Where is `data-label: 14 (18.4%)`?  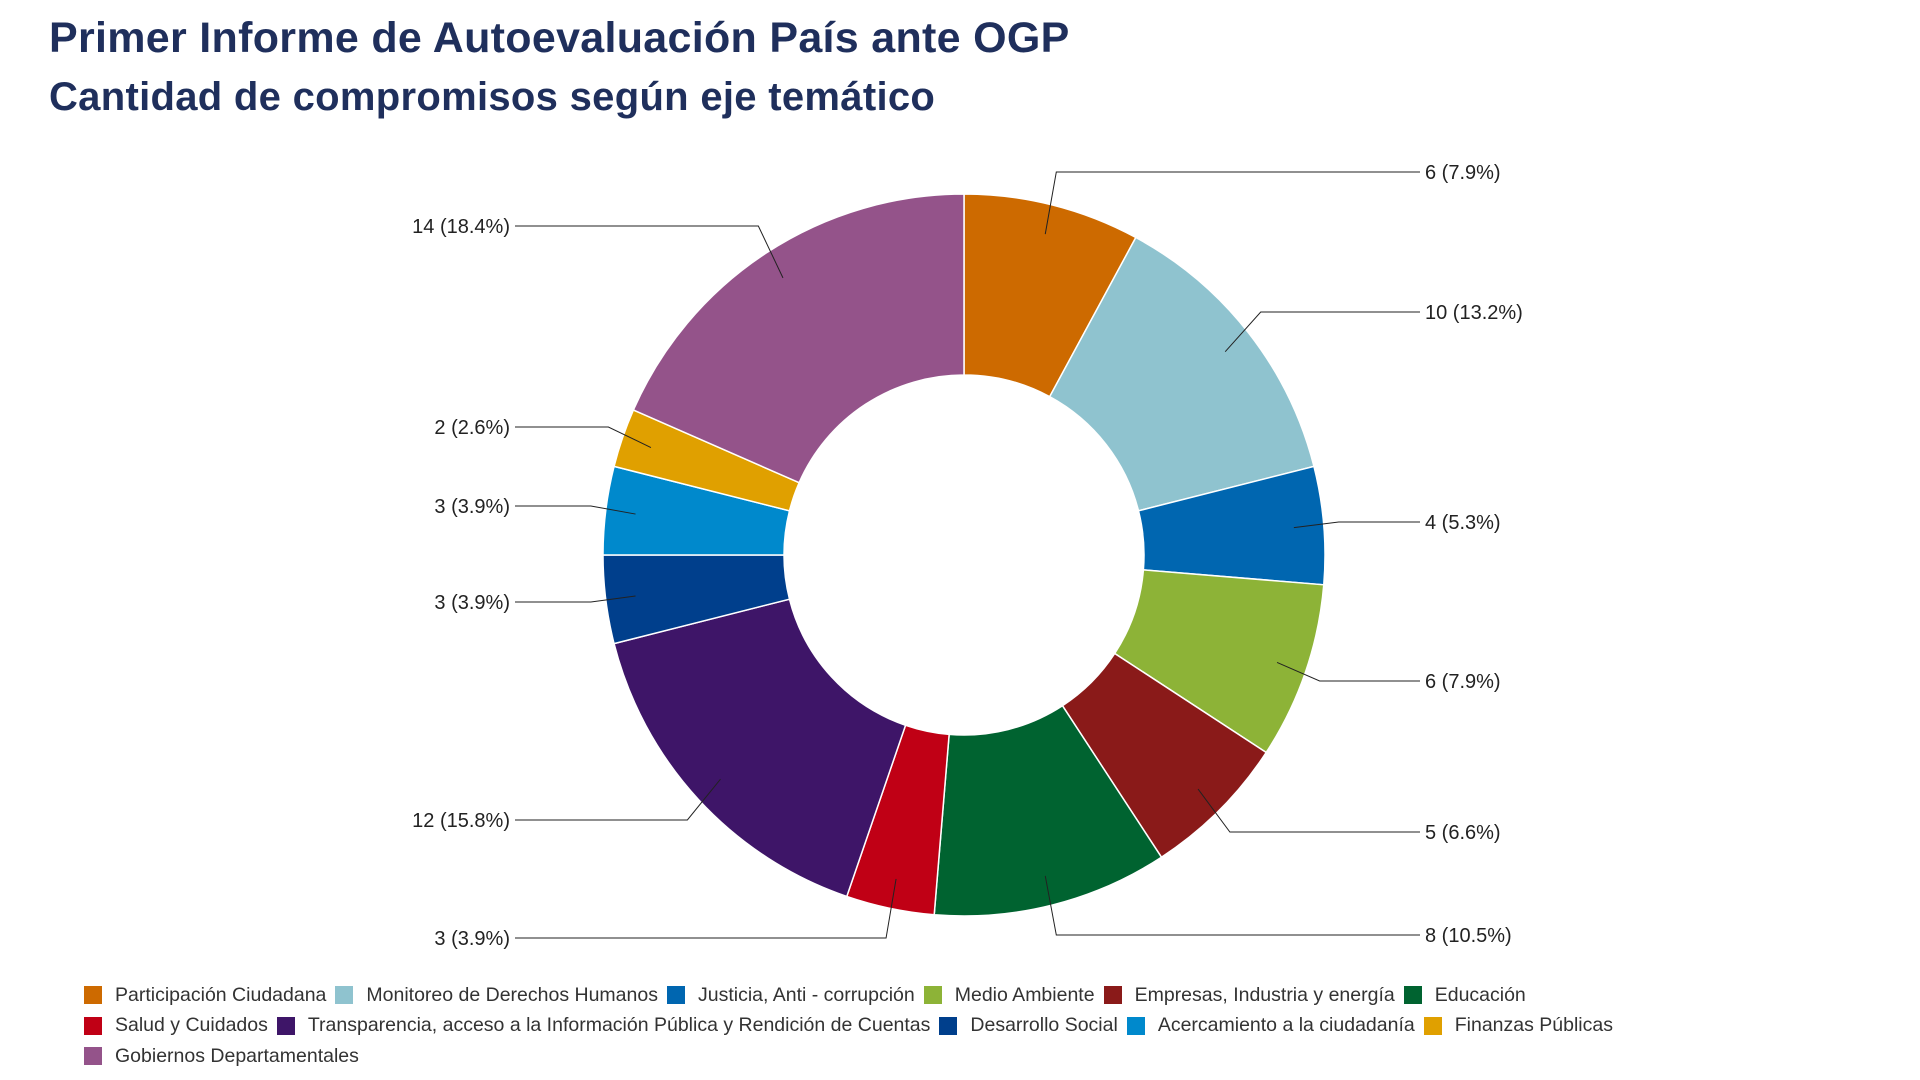 data-label: 14 (18.4%) is located at coordinates (461, 227).